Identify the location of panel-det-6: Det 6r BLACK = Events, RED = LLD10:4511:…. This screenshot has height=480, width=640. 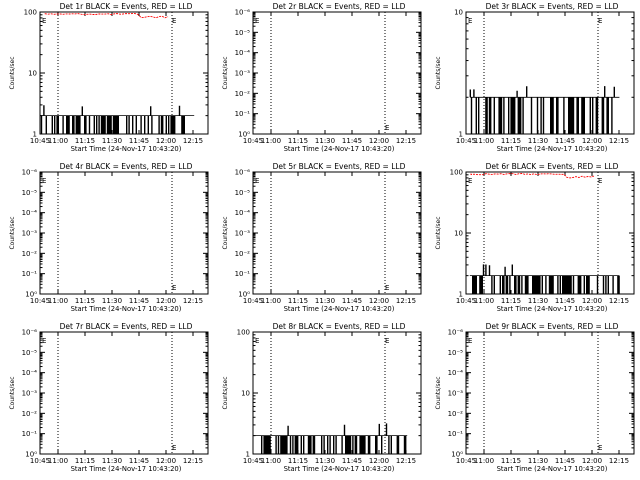
(535, 237).